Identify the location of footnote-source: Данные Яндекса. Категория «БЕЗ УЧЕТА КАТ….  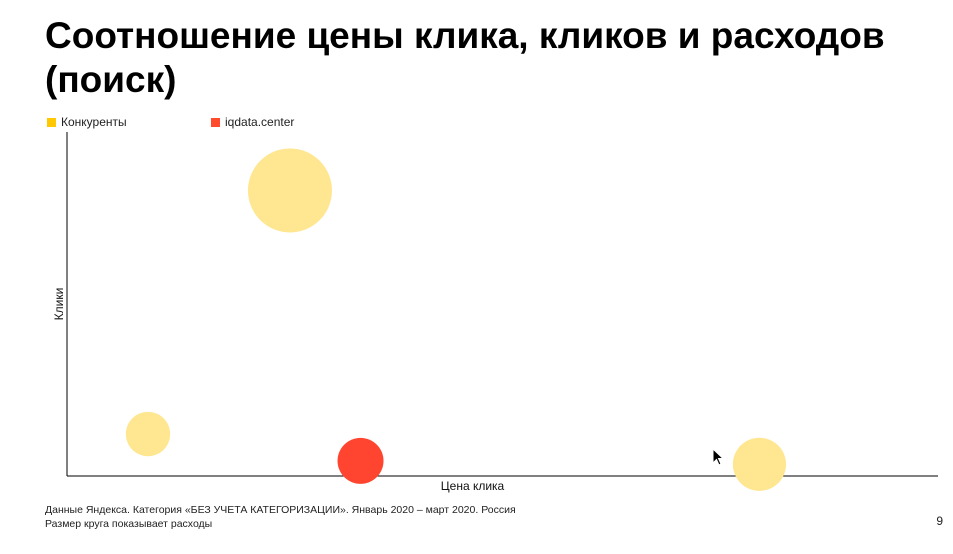
(280, 510).